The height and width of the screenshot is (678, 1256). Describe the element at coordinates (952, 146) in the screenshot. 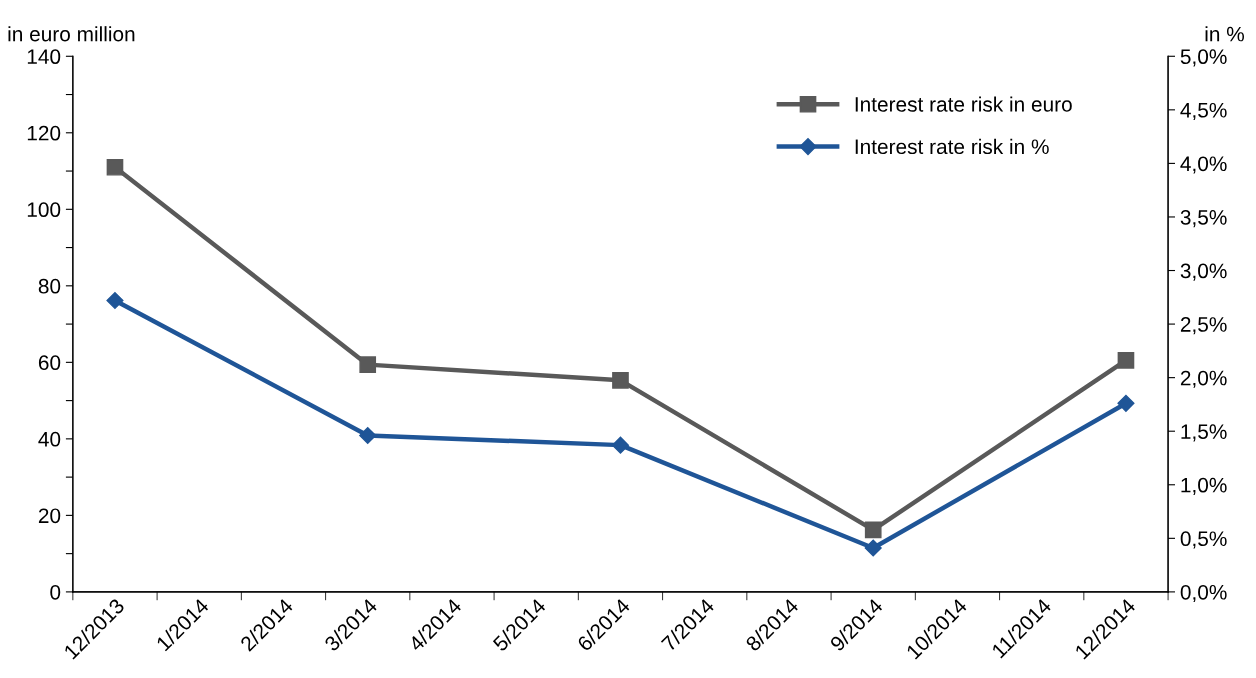

I see `legend-label: Interest rate risk in %` at that location.